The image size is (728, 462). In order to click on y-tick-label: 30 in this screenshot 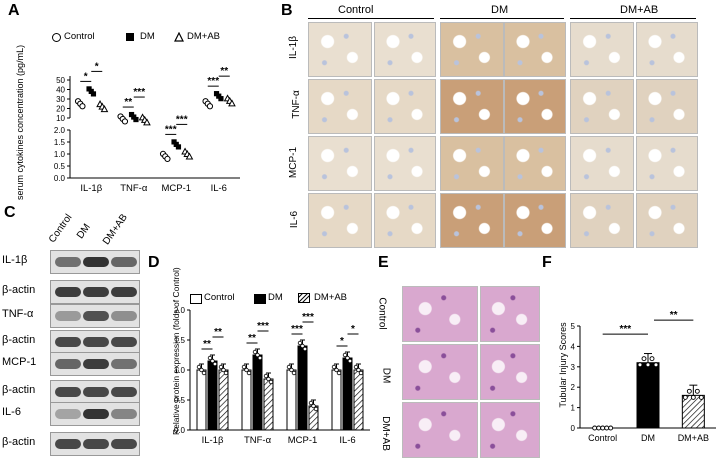, I will do `click(60, 99)`.